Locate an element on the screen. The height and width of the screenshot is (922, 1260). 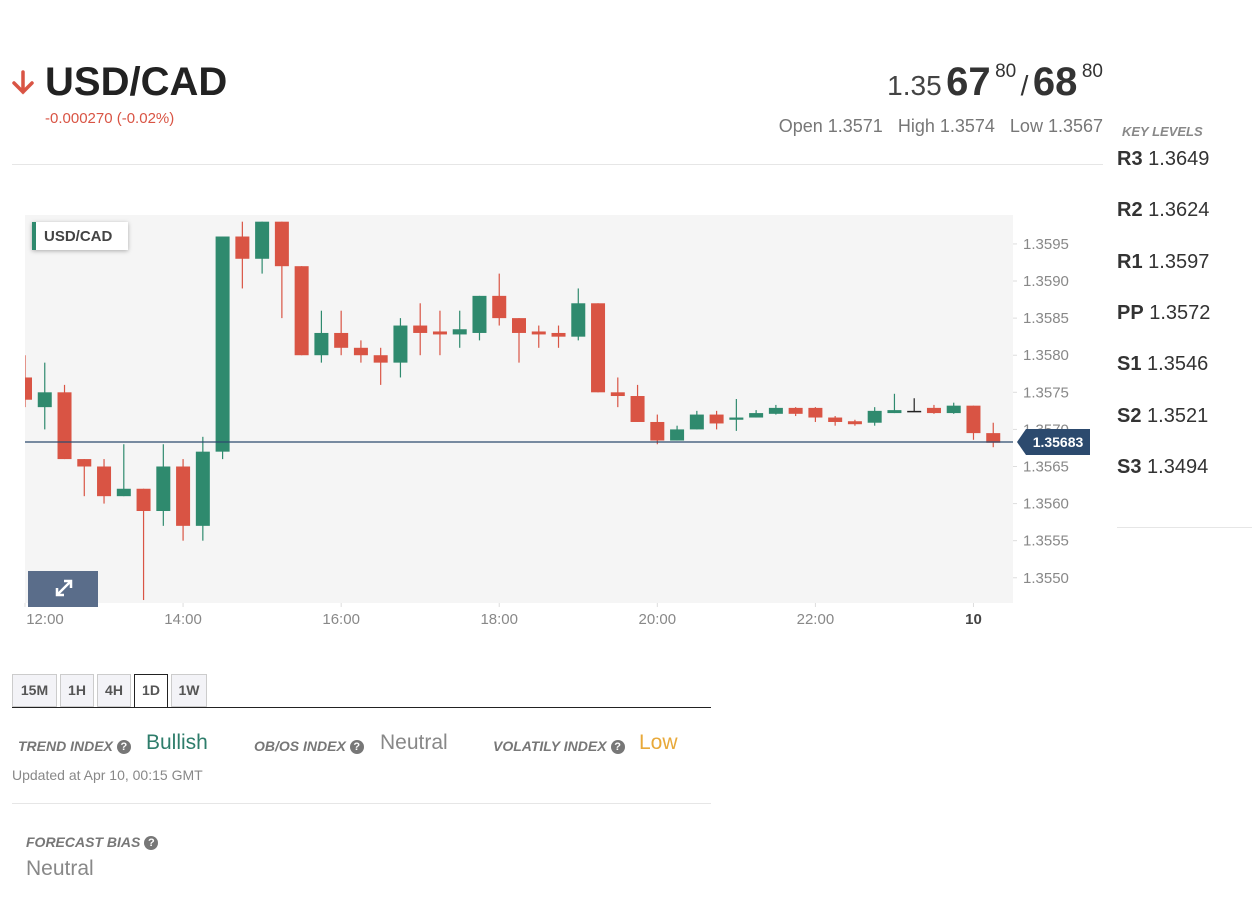
stat: High 1.3574 is located at coordinates (946, 126).